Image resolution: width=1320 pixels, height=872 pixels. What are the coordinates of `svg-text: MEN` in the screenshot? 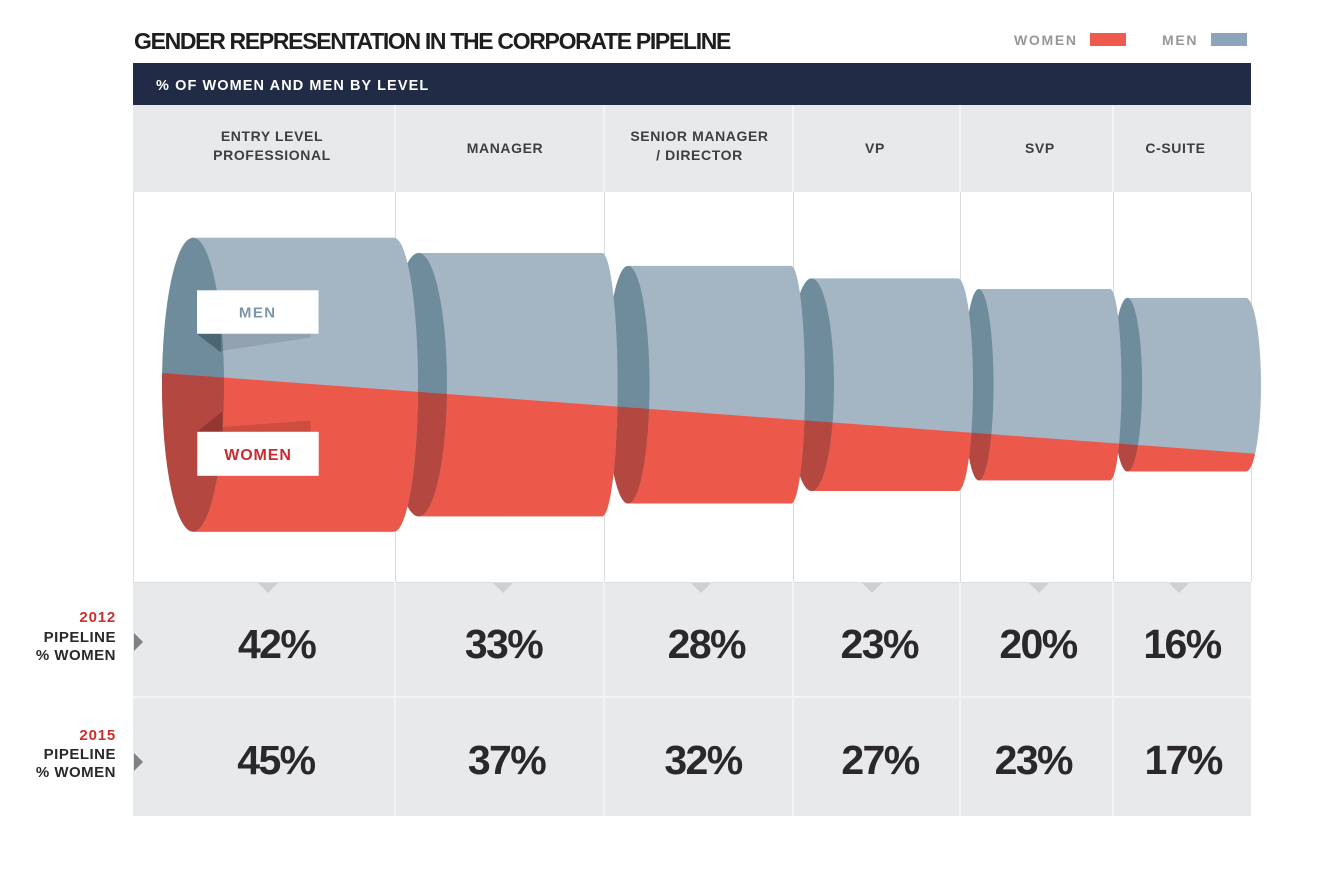 It's located at (258, 312).